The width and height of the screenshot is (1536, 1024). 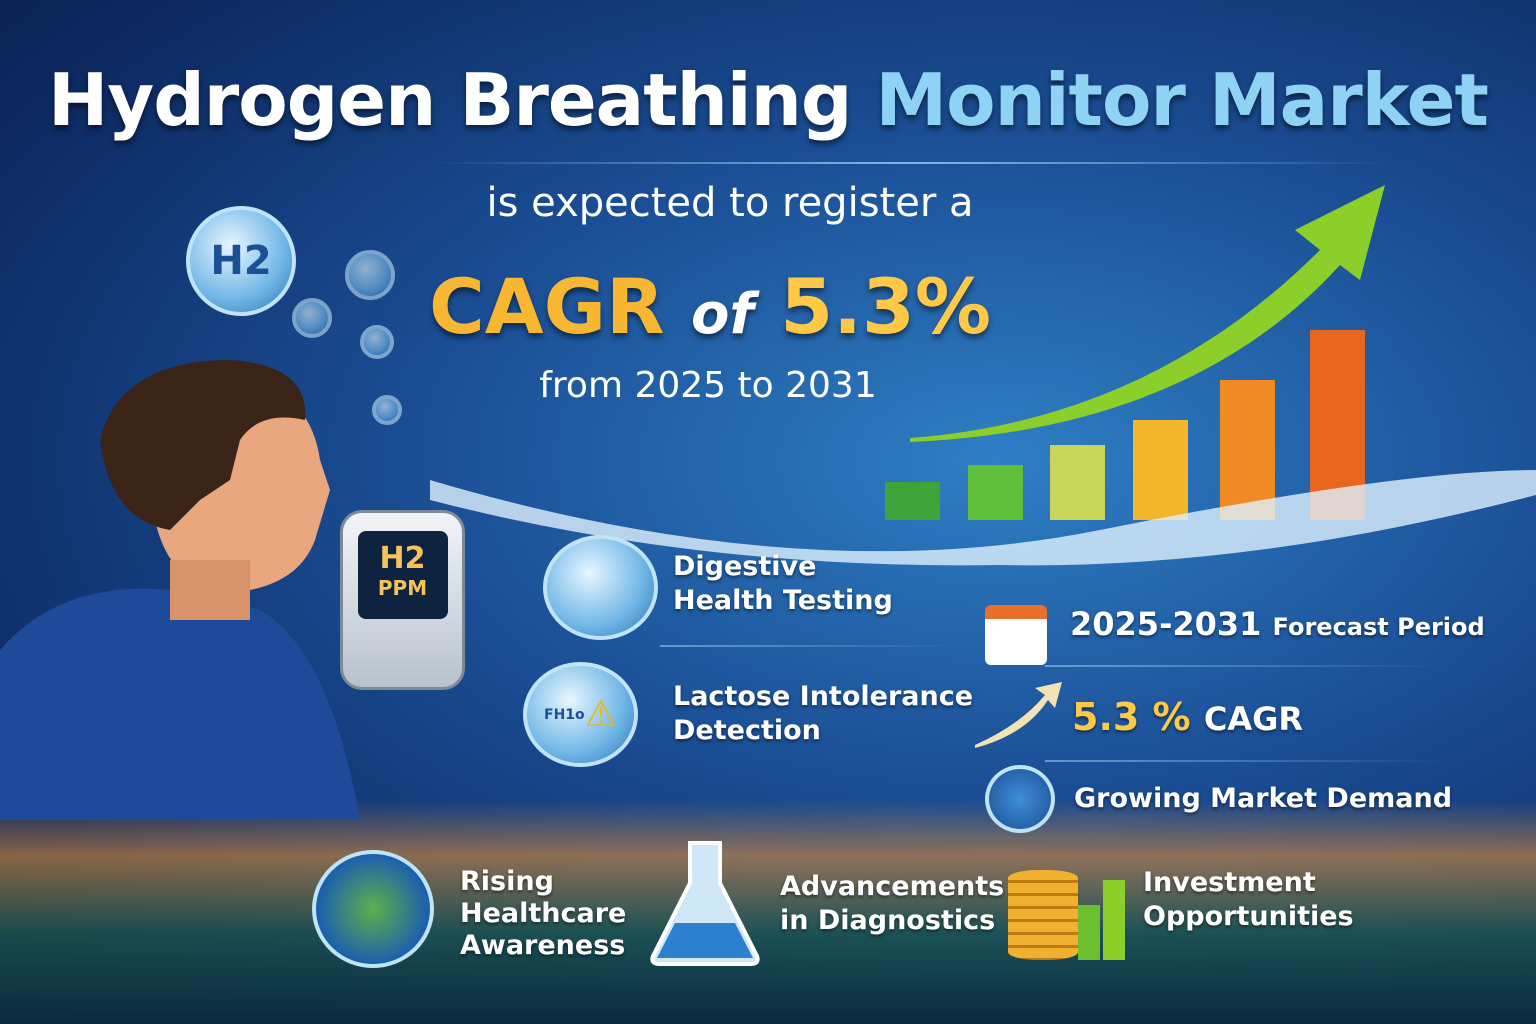 I want to click on breath-monitor-device: H2 PPM, so click(x=402, y=600).